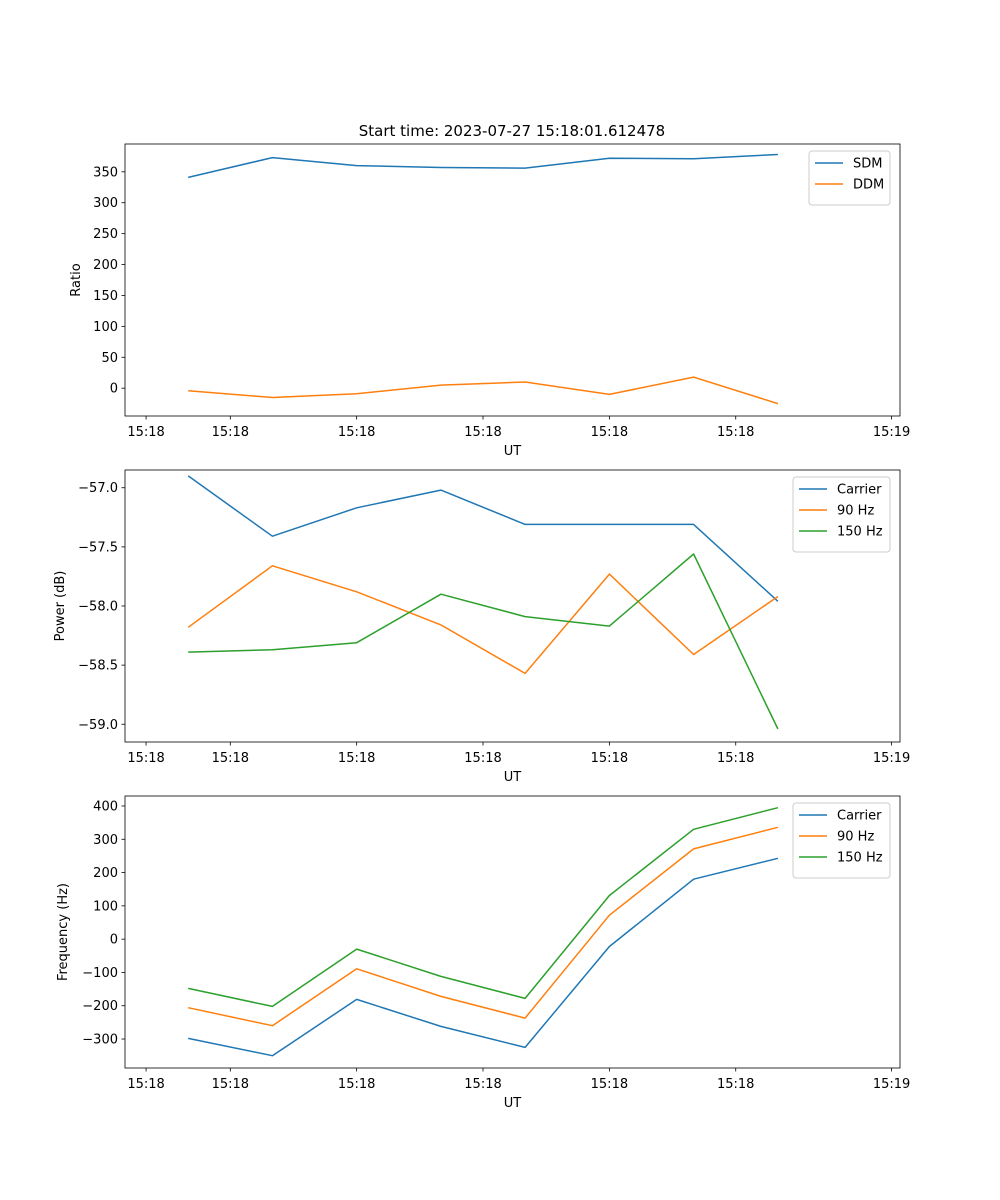  I want to click on series-line-ddm, so click(483, 390).